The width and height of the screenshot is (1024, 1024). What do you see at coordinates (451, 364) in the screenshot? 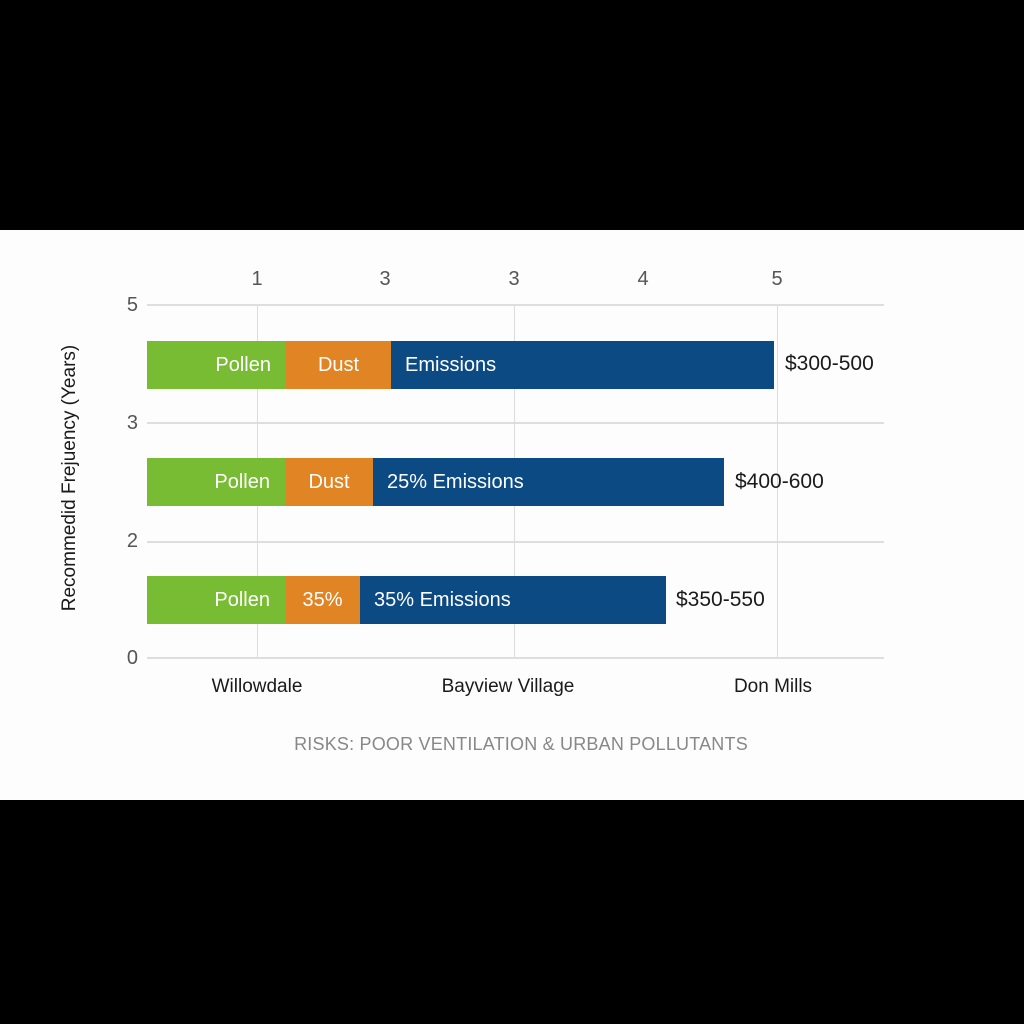
I see `segment-label: Emissions` at bounding box center [451, 364].